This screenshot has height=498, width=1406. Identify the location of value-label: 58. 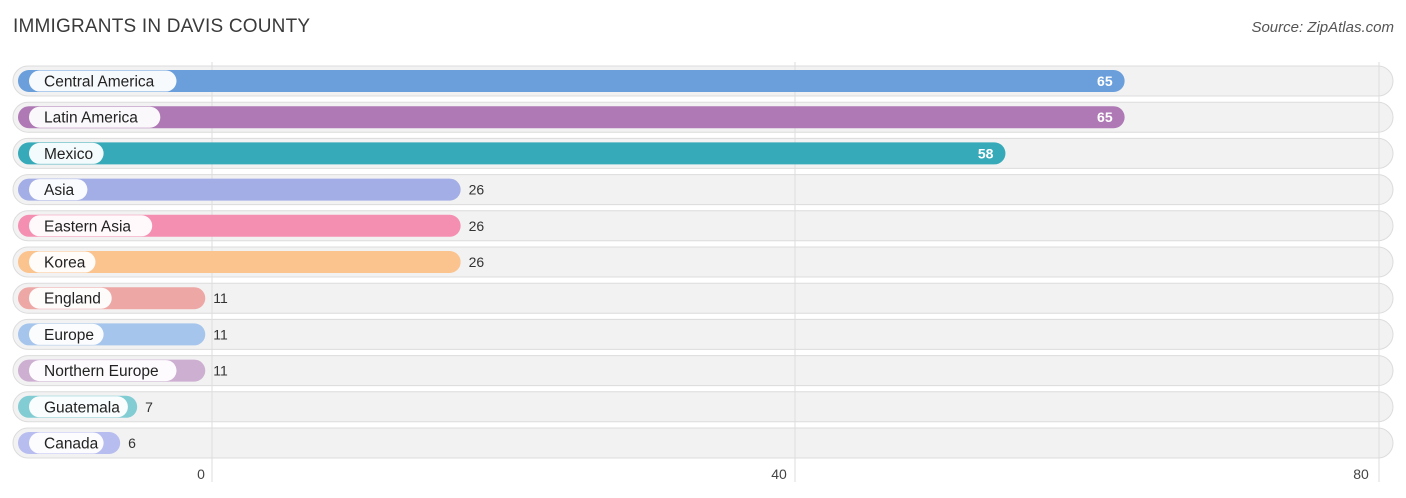
(986, 153).